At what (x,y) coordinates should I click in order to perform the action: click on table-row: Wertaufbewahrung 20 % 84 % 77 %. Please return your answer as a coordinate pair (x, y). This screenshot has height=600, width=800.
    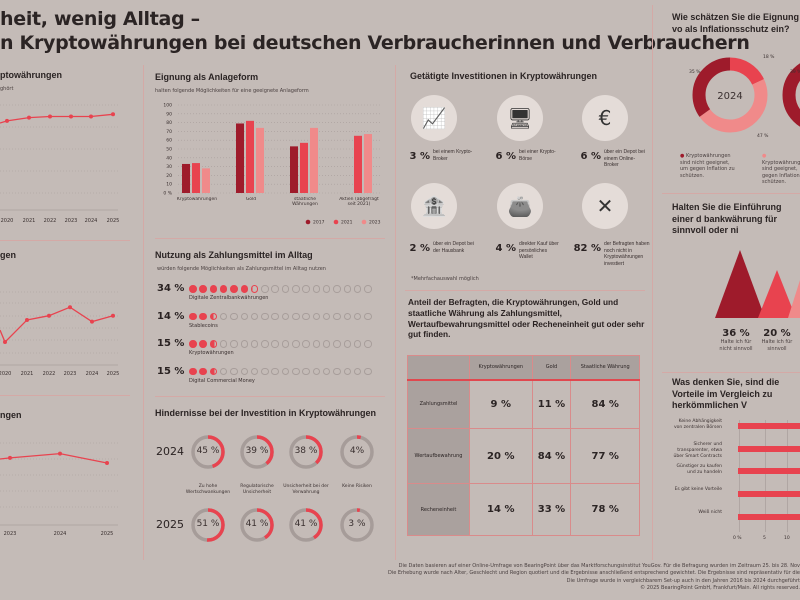
    Looking at the image, I should click on (523, 456).